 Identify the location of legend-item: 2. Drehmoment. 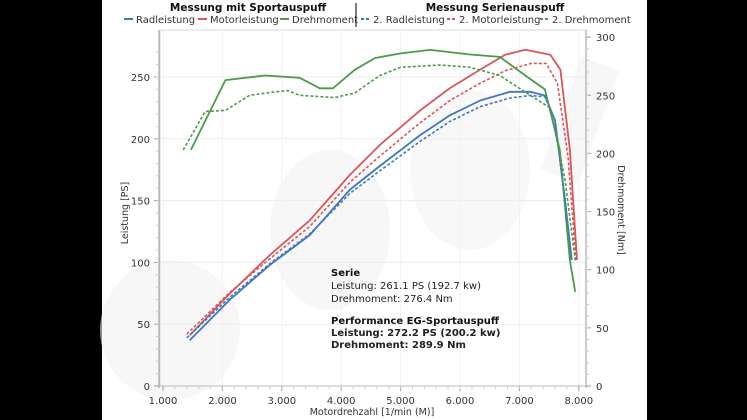
(585, 20).